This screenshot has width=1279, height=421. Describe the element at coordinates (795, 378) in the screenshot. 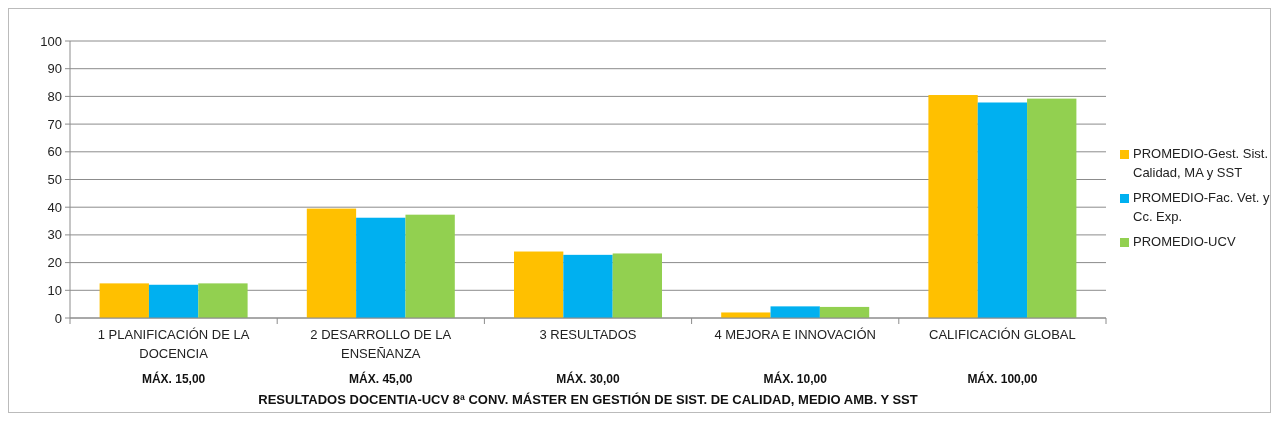

I see `text: MÁX. 10,00` at that location.